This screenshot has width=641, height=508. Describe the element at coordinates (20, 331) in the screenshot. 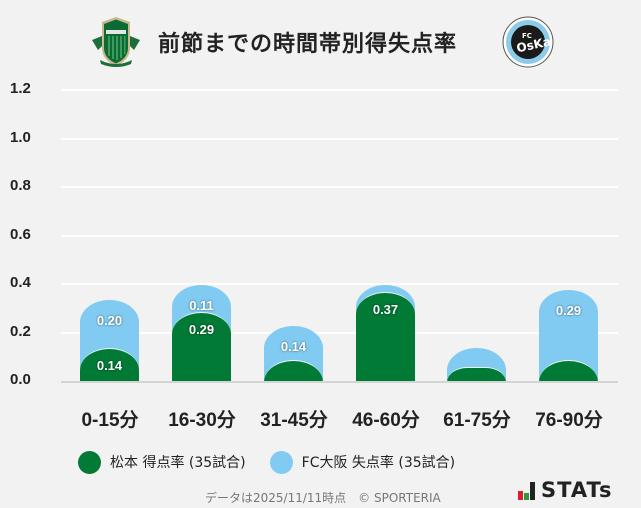

I see `y-tick-label: 0.2` at that location.